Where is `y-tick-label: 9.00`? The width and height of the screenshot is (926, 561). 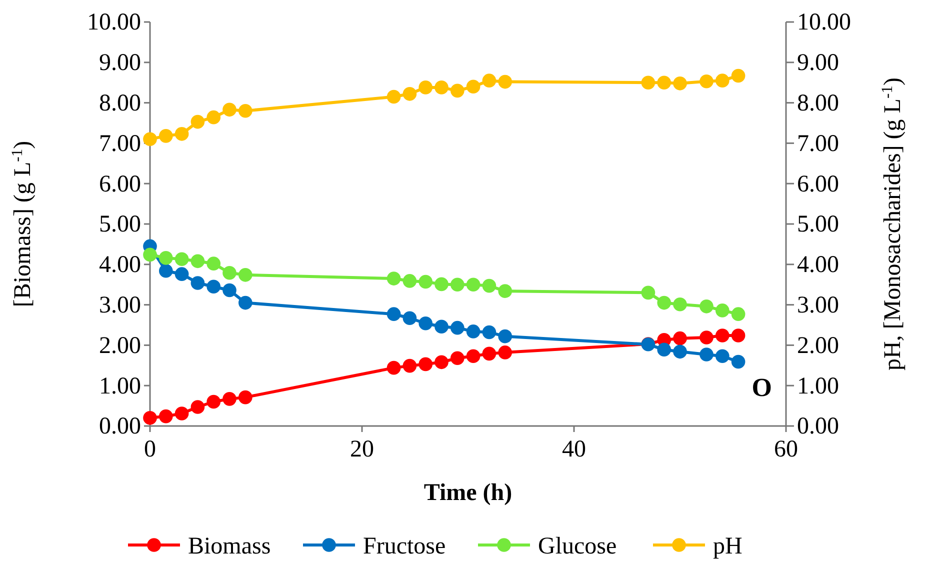 y-tick-label: 9.00 is located at coordinates (120, 63).